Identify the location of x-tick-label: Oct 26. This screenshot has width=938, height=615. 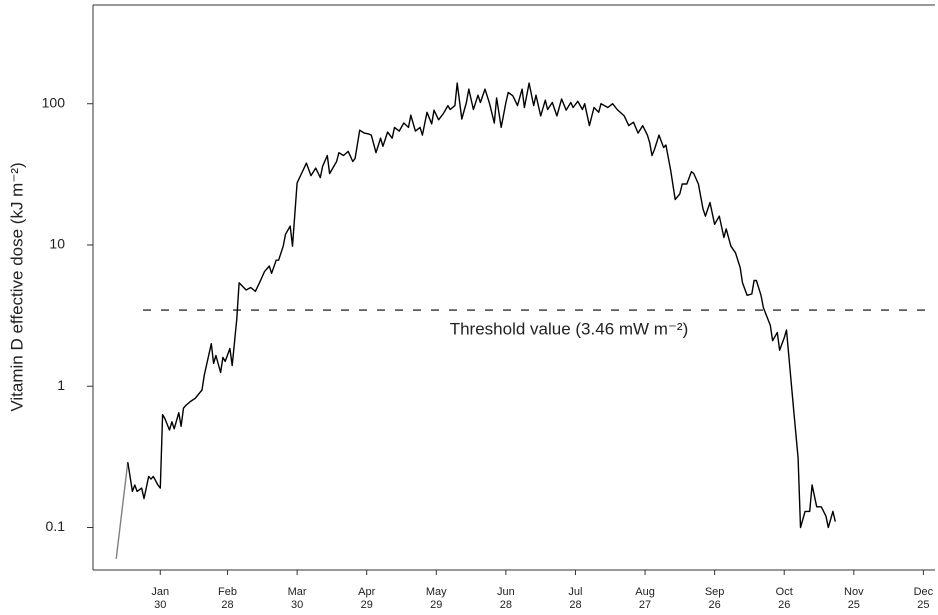
(784, 598).